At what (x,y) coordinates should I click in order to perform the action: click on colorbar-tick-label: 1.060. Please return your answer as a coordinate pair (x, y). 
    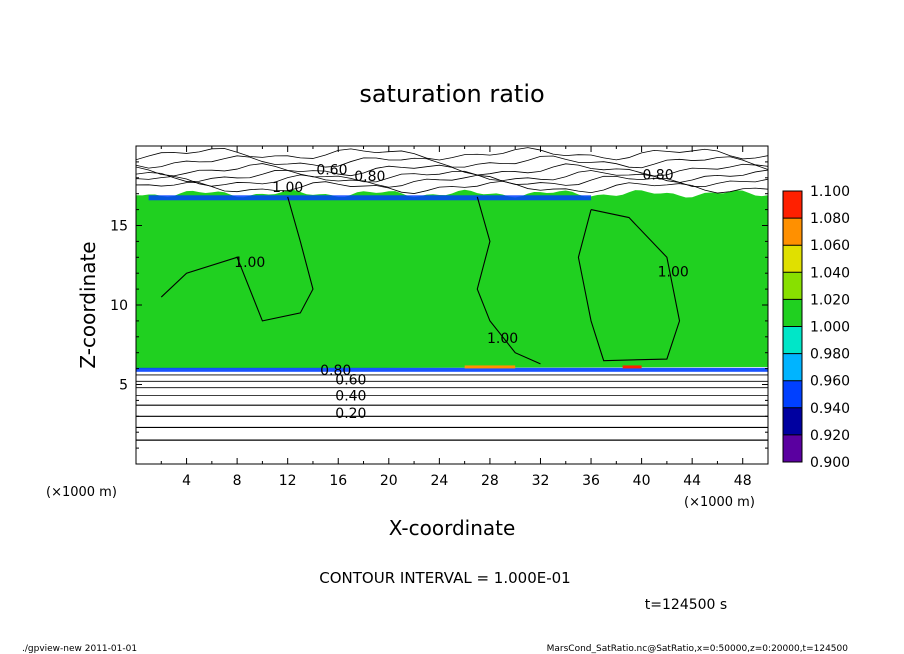
    Looking at the image, I should click on (830, 246).